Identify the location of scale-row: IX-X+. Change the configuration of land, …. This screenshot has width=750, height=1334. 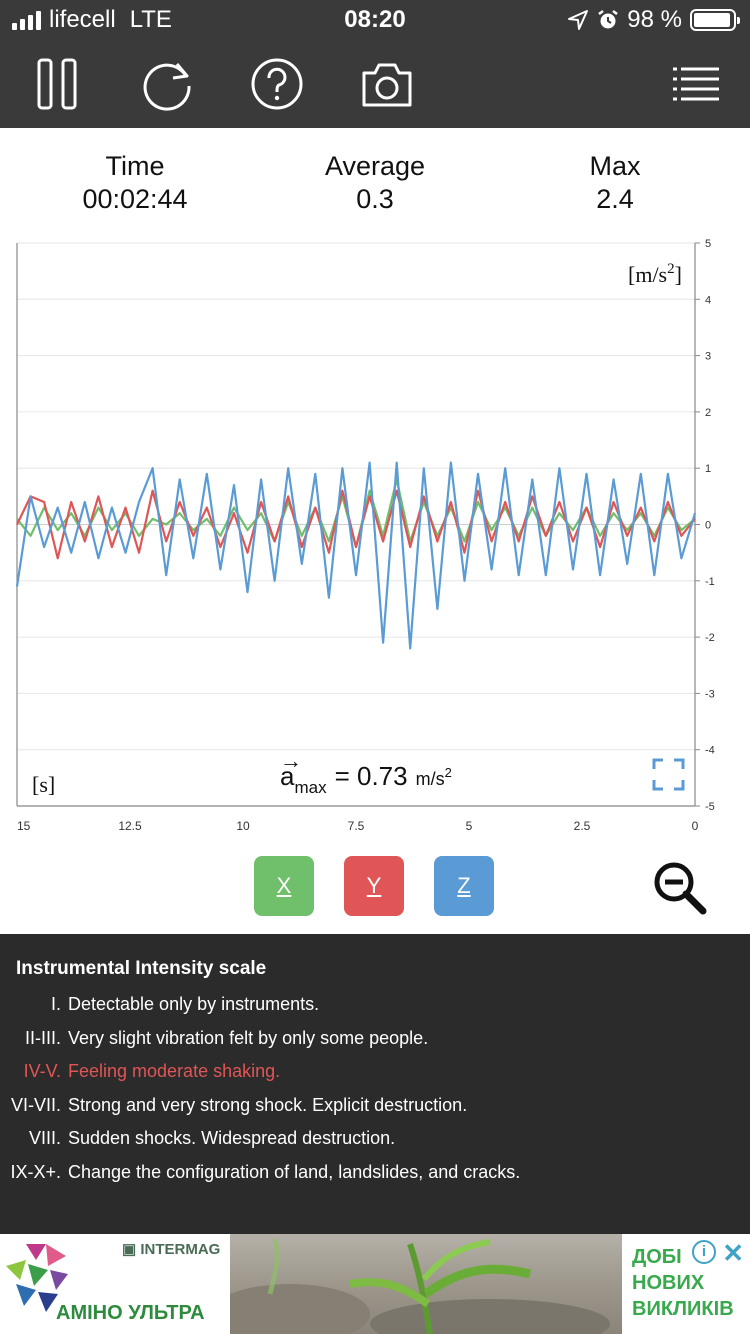
(260, 1172).